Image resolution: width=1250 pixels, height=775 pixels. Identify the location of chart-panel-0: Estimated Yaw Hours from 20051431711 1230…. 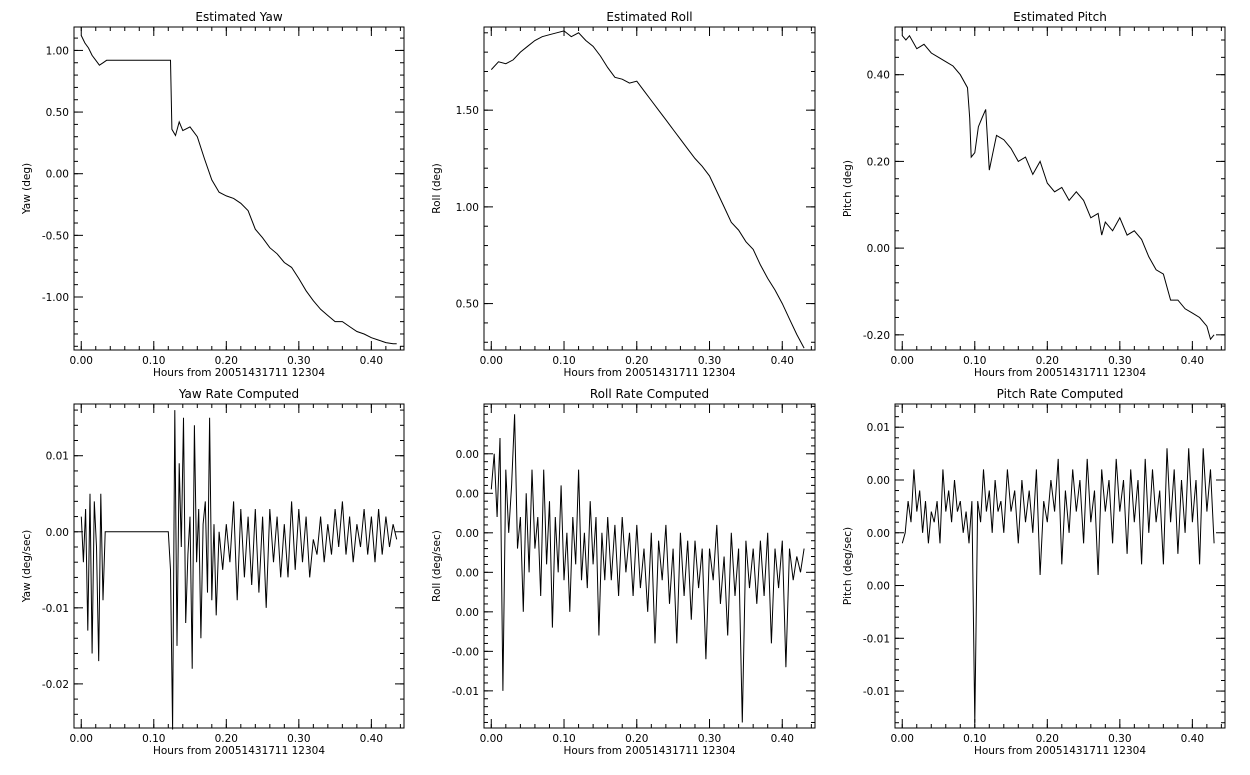
(213, 194).